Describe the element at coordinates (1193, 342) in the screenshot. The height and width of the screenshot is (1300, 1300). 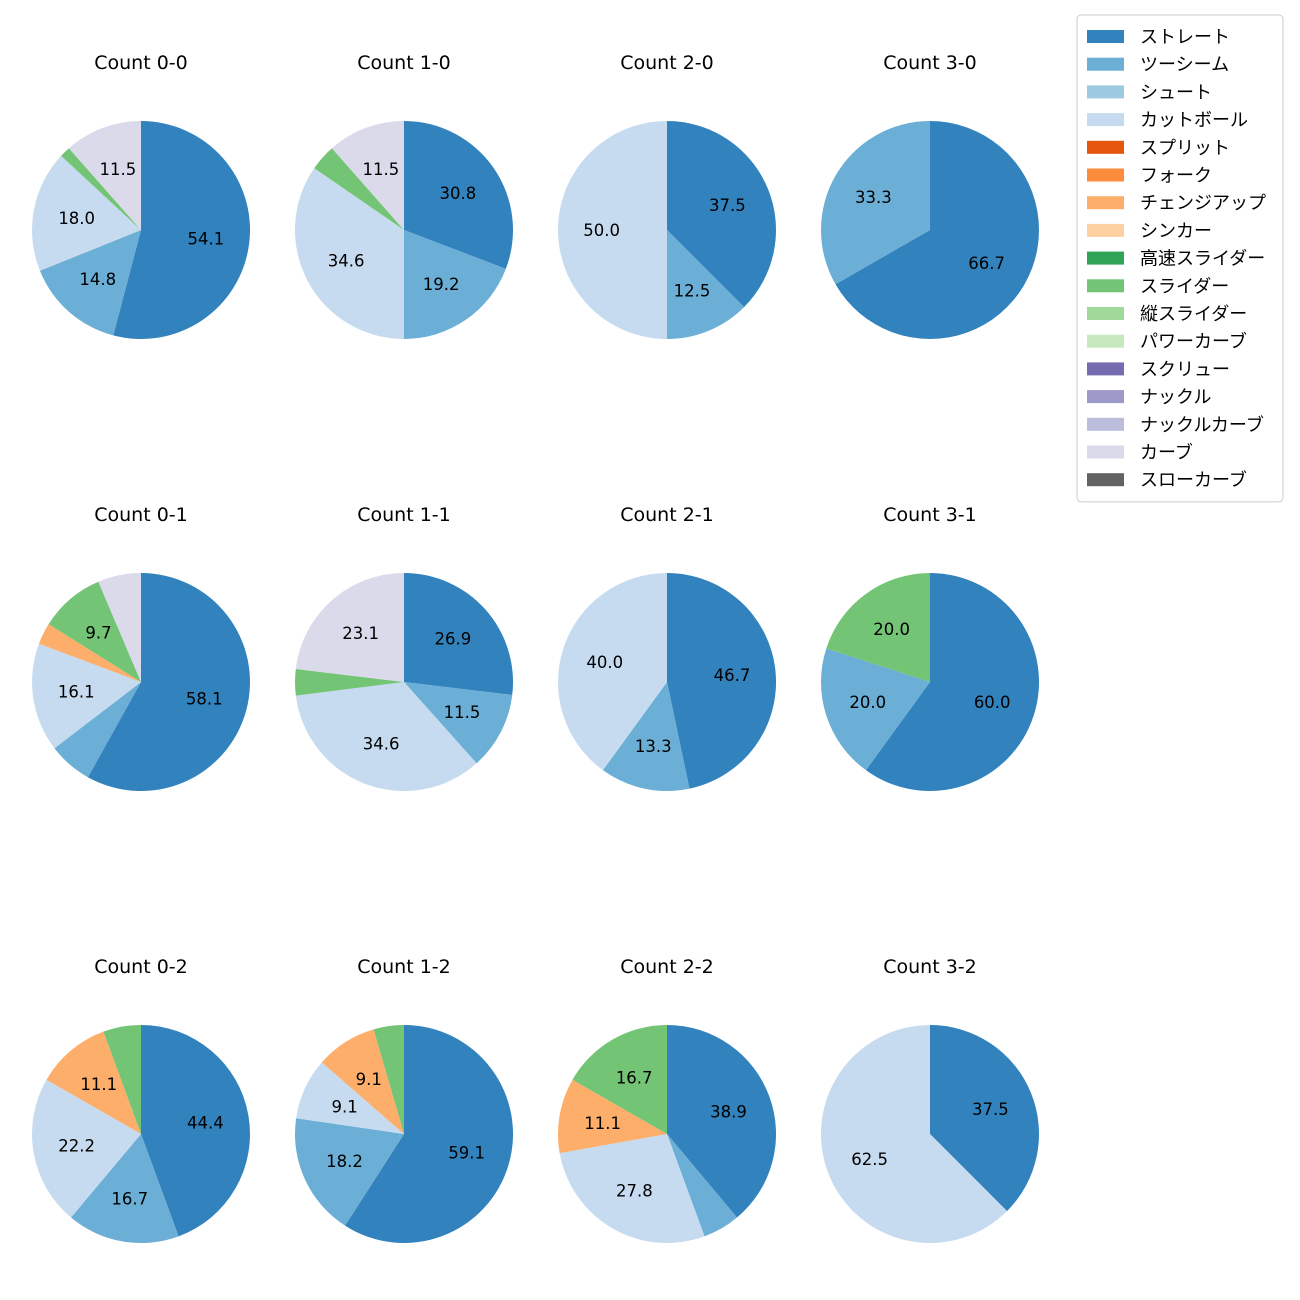
I see `legend-label: パワーカーブ` at that location.